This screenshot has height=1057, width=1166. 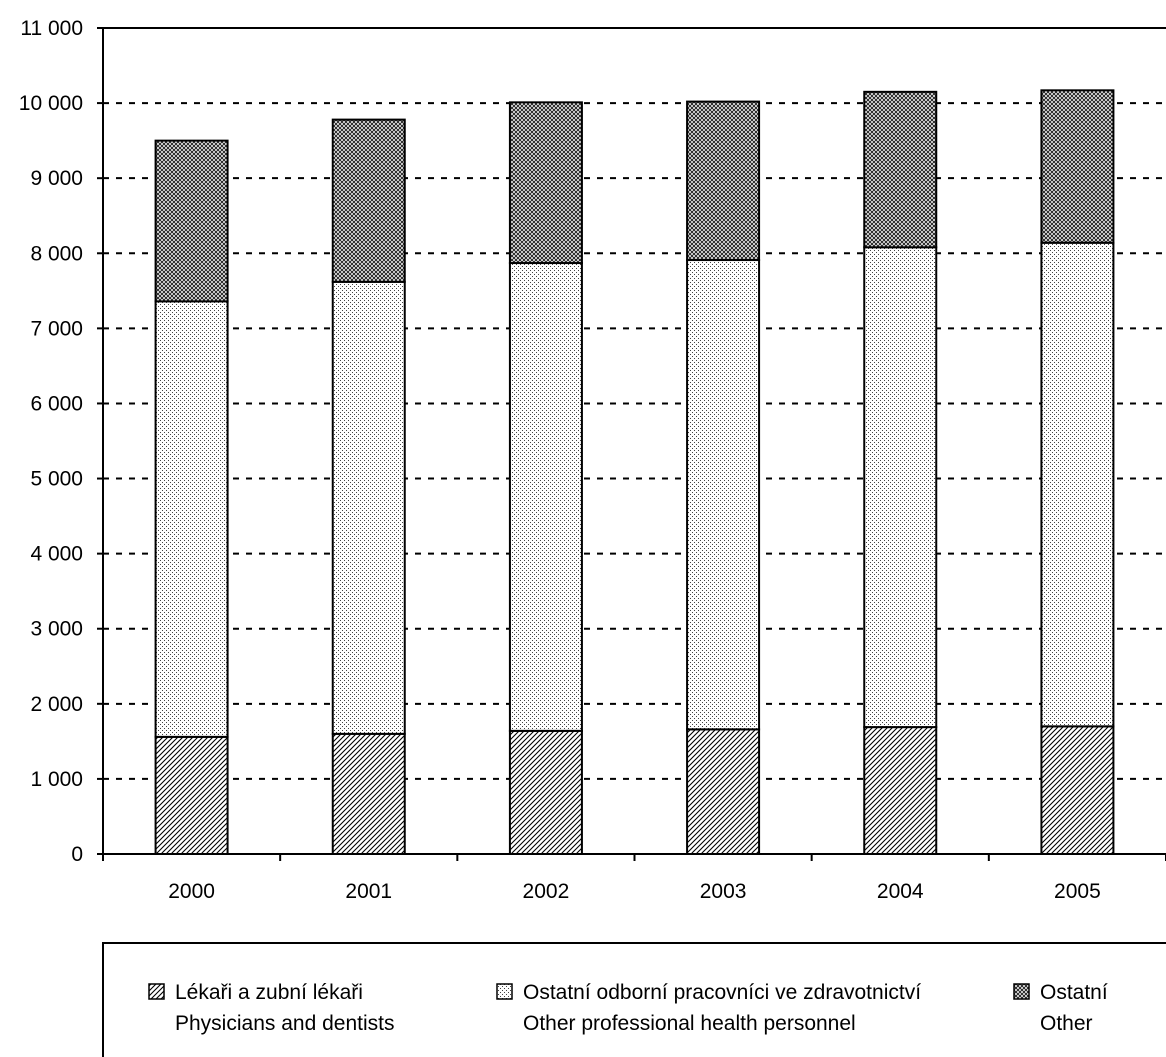 I want to click on x-tick-label-2003: 2003, so click(x=723, y=891).